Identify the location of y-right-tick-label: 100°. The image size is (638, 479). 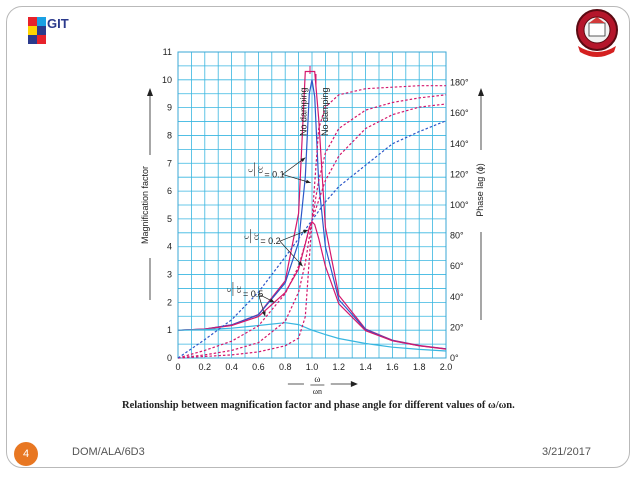
(459, 205).